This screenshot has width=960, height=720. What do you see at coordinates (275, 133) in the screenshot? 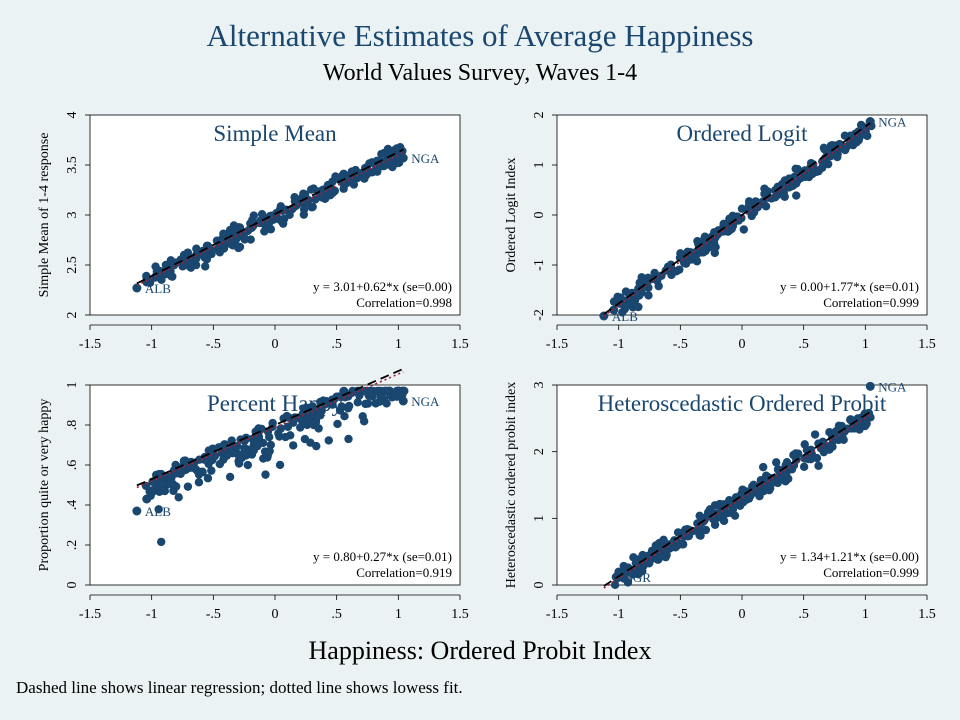
I see `panel-title: Simple Mean` at bounding box center [275, 133].